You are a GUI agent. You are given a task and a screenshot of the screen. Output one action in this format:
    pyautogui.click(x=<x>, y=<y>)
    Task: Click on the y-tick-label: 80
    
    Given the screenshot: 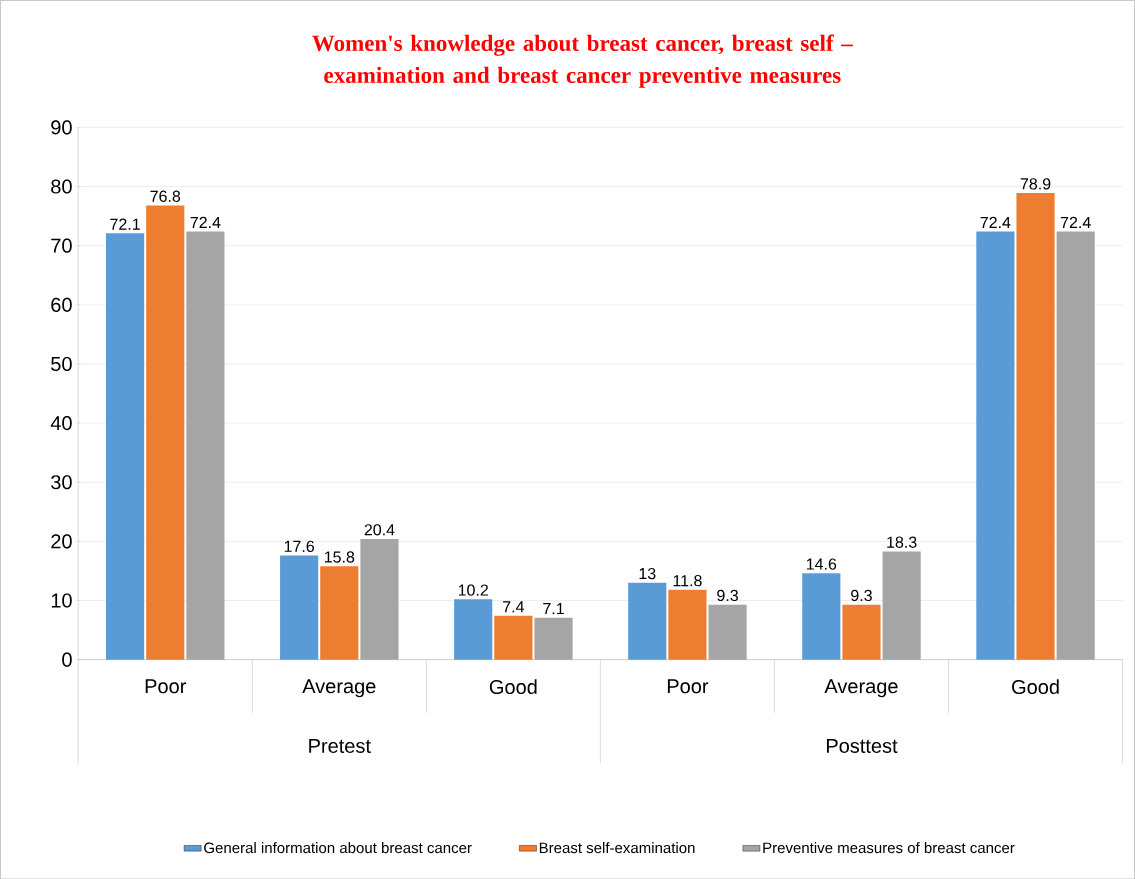 What is the action you would take?
    pyautogui.click(x=61, y=186)
    